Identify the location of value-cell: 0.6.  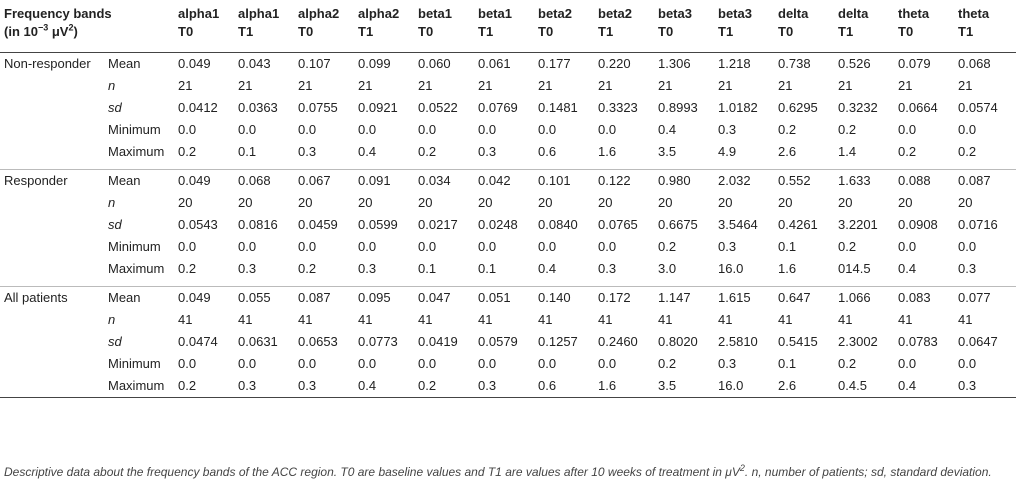
(547, 151).